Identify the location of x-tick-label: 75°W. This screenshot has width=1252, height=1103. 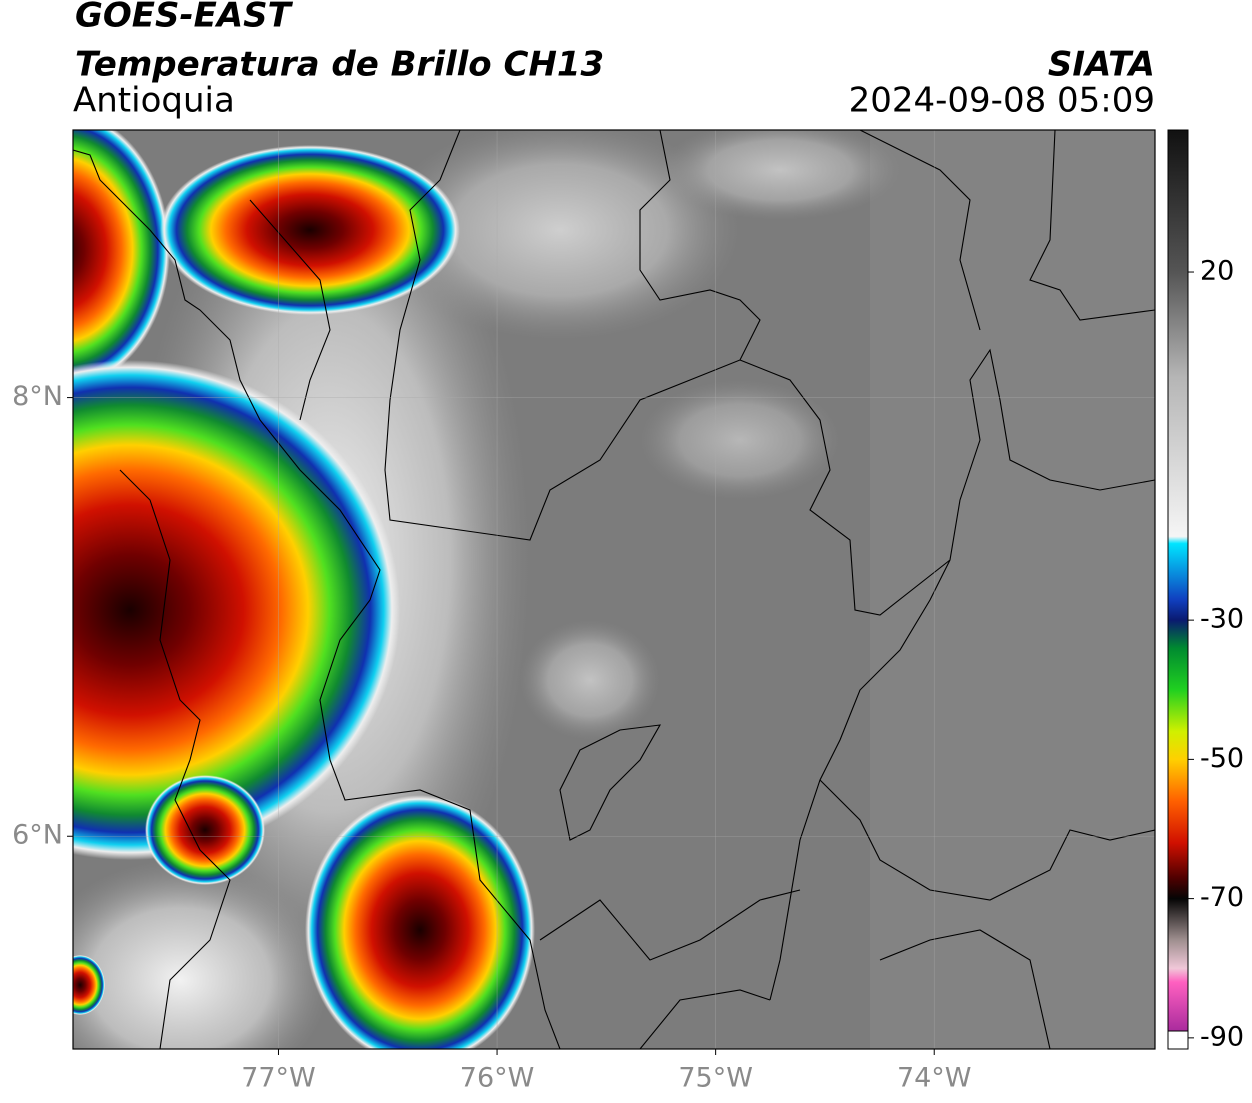
(715, 1078).